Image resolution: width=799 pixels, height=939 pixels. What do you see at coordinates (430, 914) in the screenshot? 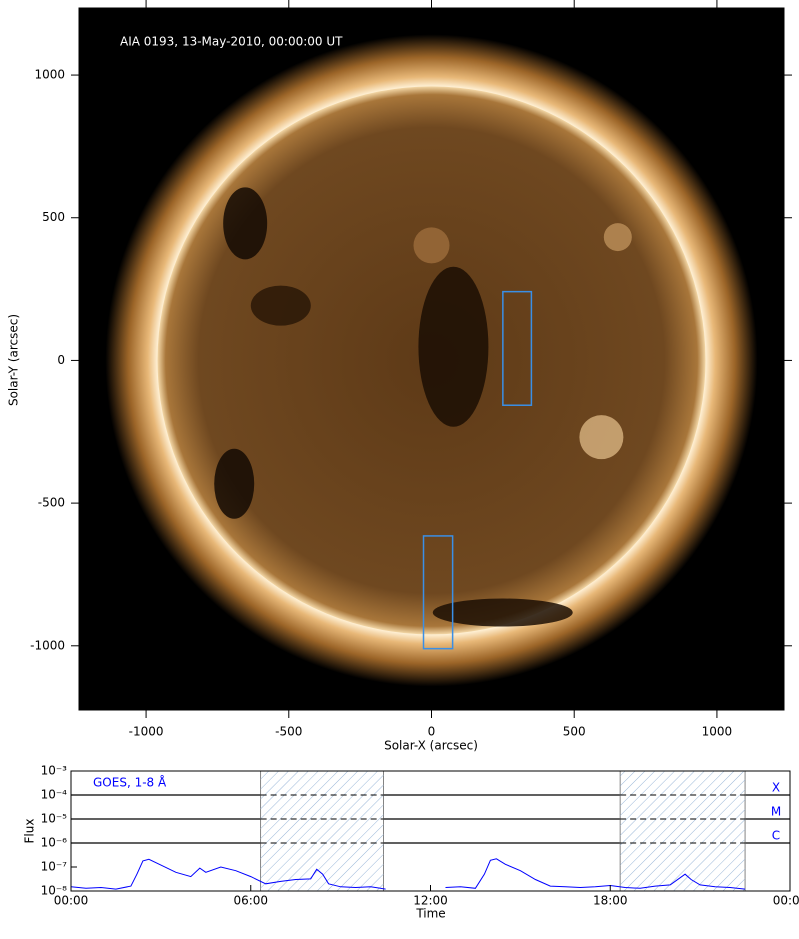
I see `x-axis-label: Time` at bounding box center [430, 914].